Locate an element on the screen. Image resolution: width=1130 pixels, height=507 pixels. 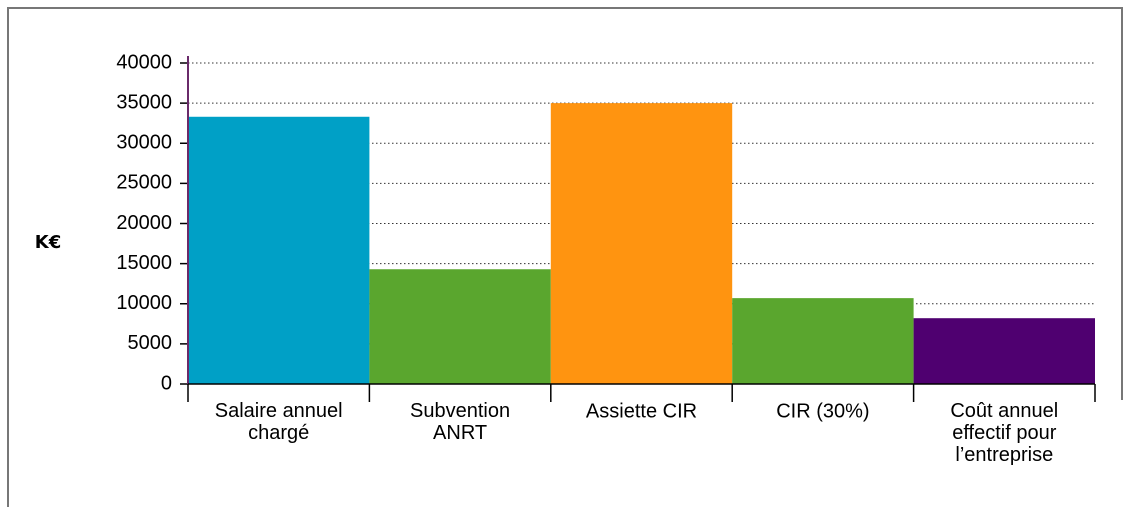
y-tick-label: 20000 is located at coordinates (144, 223).